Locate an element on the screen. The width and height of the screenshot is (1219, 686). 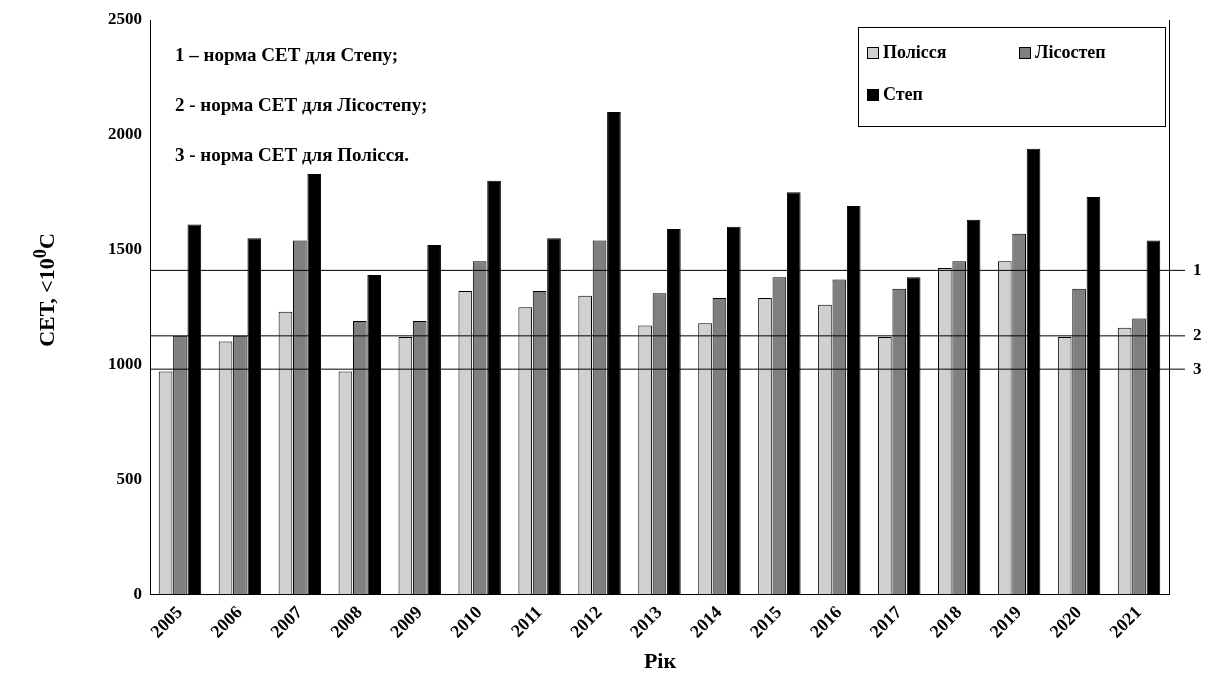
y-tick-label: 2500 is located at coordinates (125, 19).